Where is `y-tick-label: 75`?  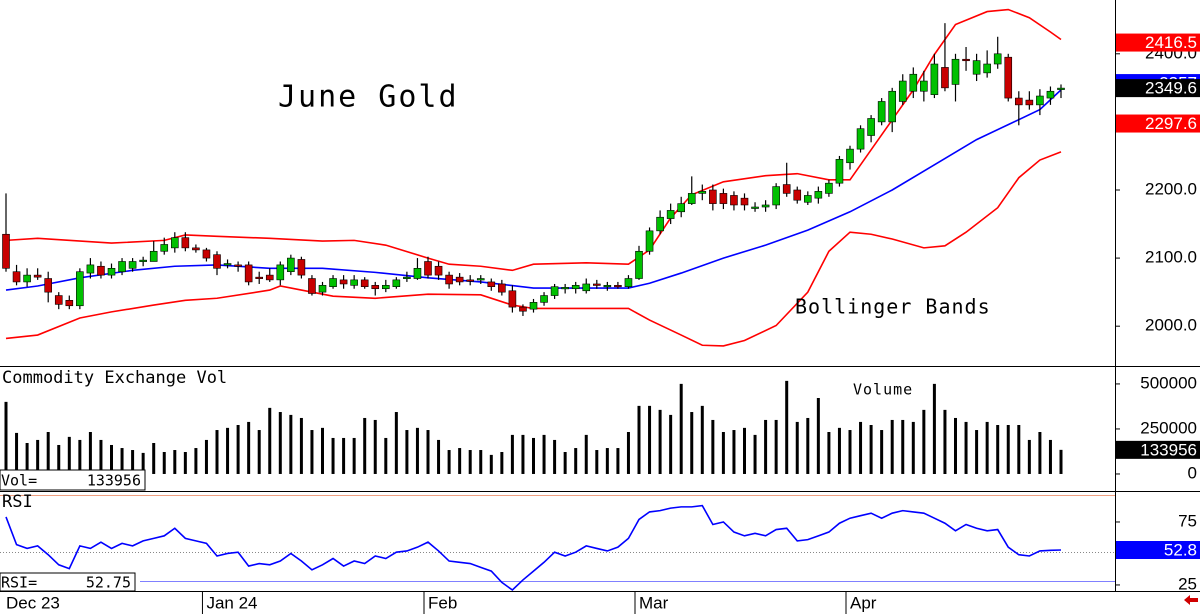
y-tick-label: 75 is located at coordinates (1187, 520).